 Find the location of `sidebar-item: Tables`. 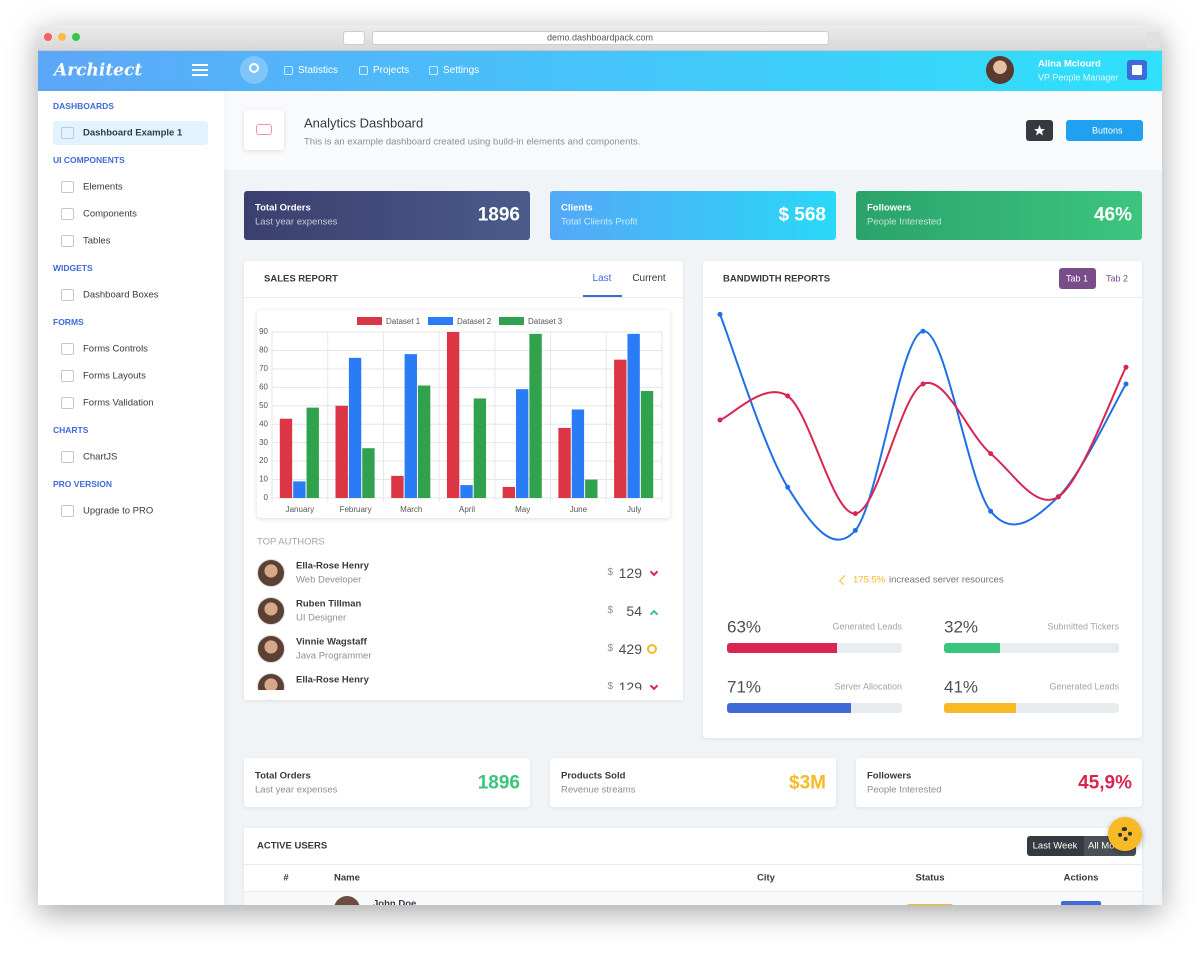

sidebar-item: Tables is located at coordinates (97, 241).